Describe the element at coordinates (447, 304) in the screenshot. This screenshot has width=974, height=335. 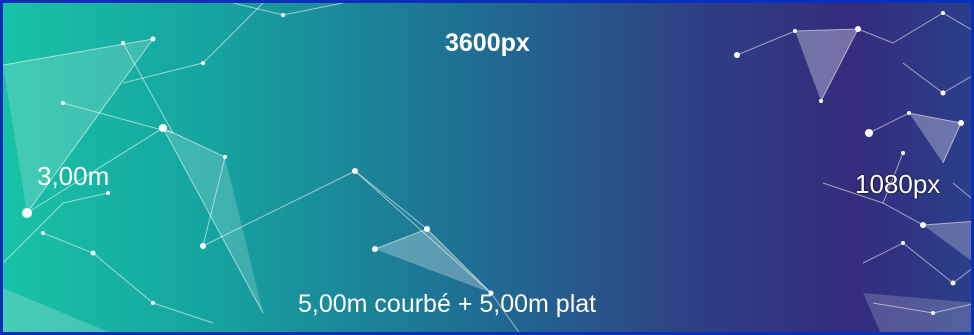
I see `dimension-caption: 5,00m courbé + 5,00m plat` at that location.